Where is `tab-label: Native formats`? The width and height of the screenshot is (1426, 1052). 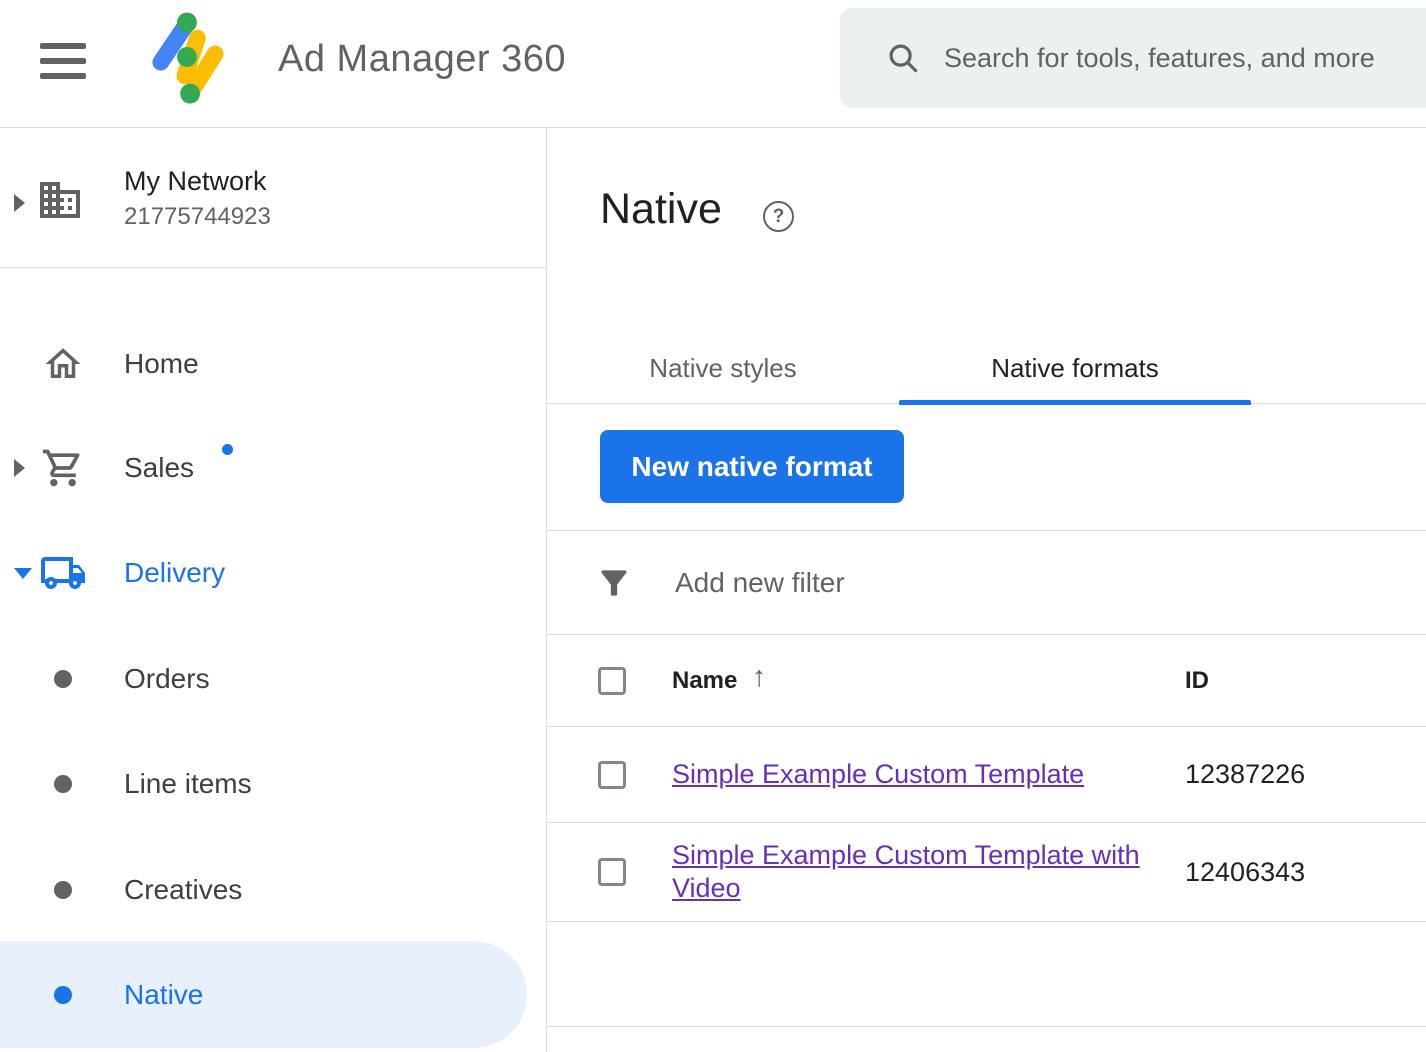 tab-label: Native formats is located at coordinates (1075, 367).